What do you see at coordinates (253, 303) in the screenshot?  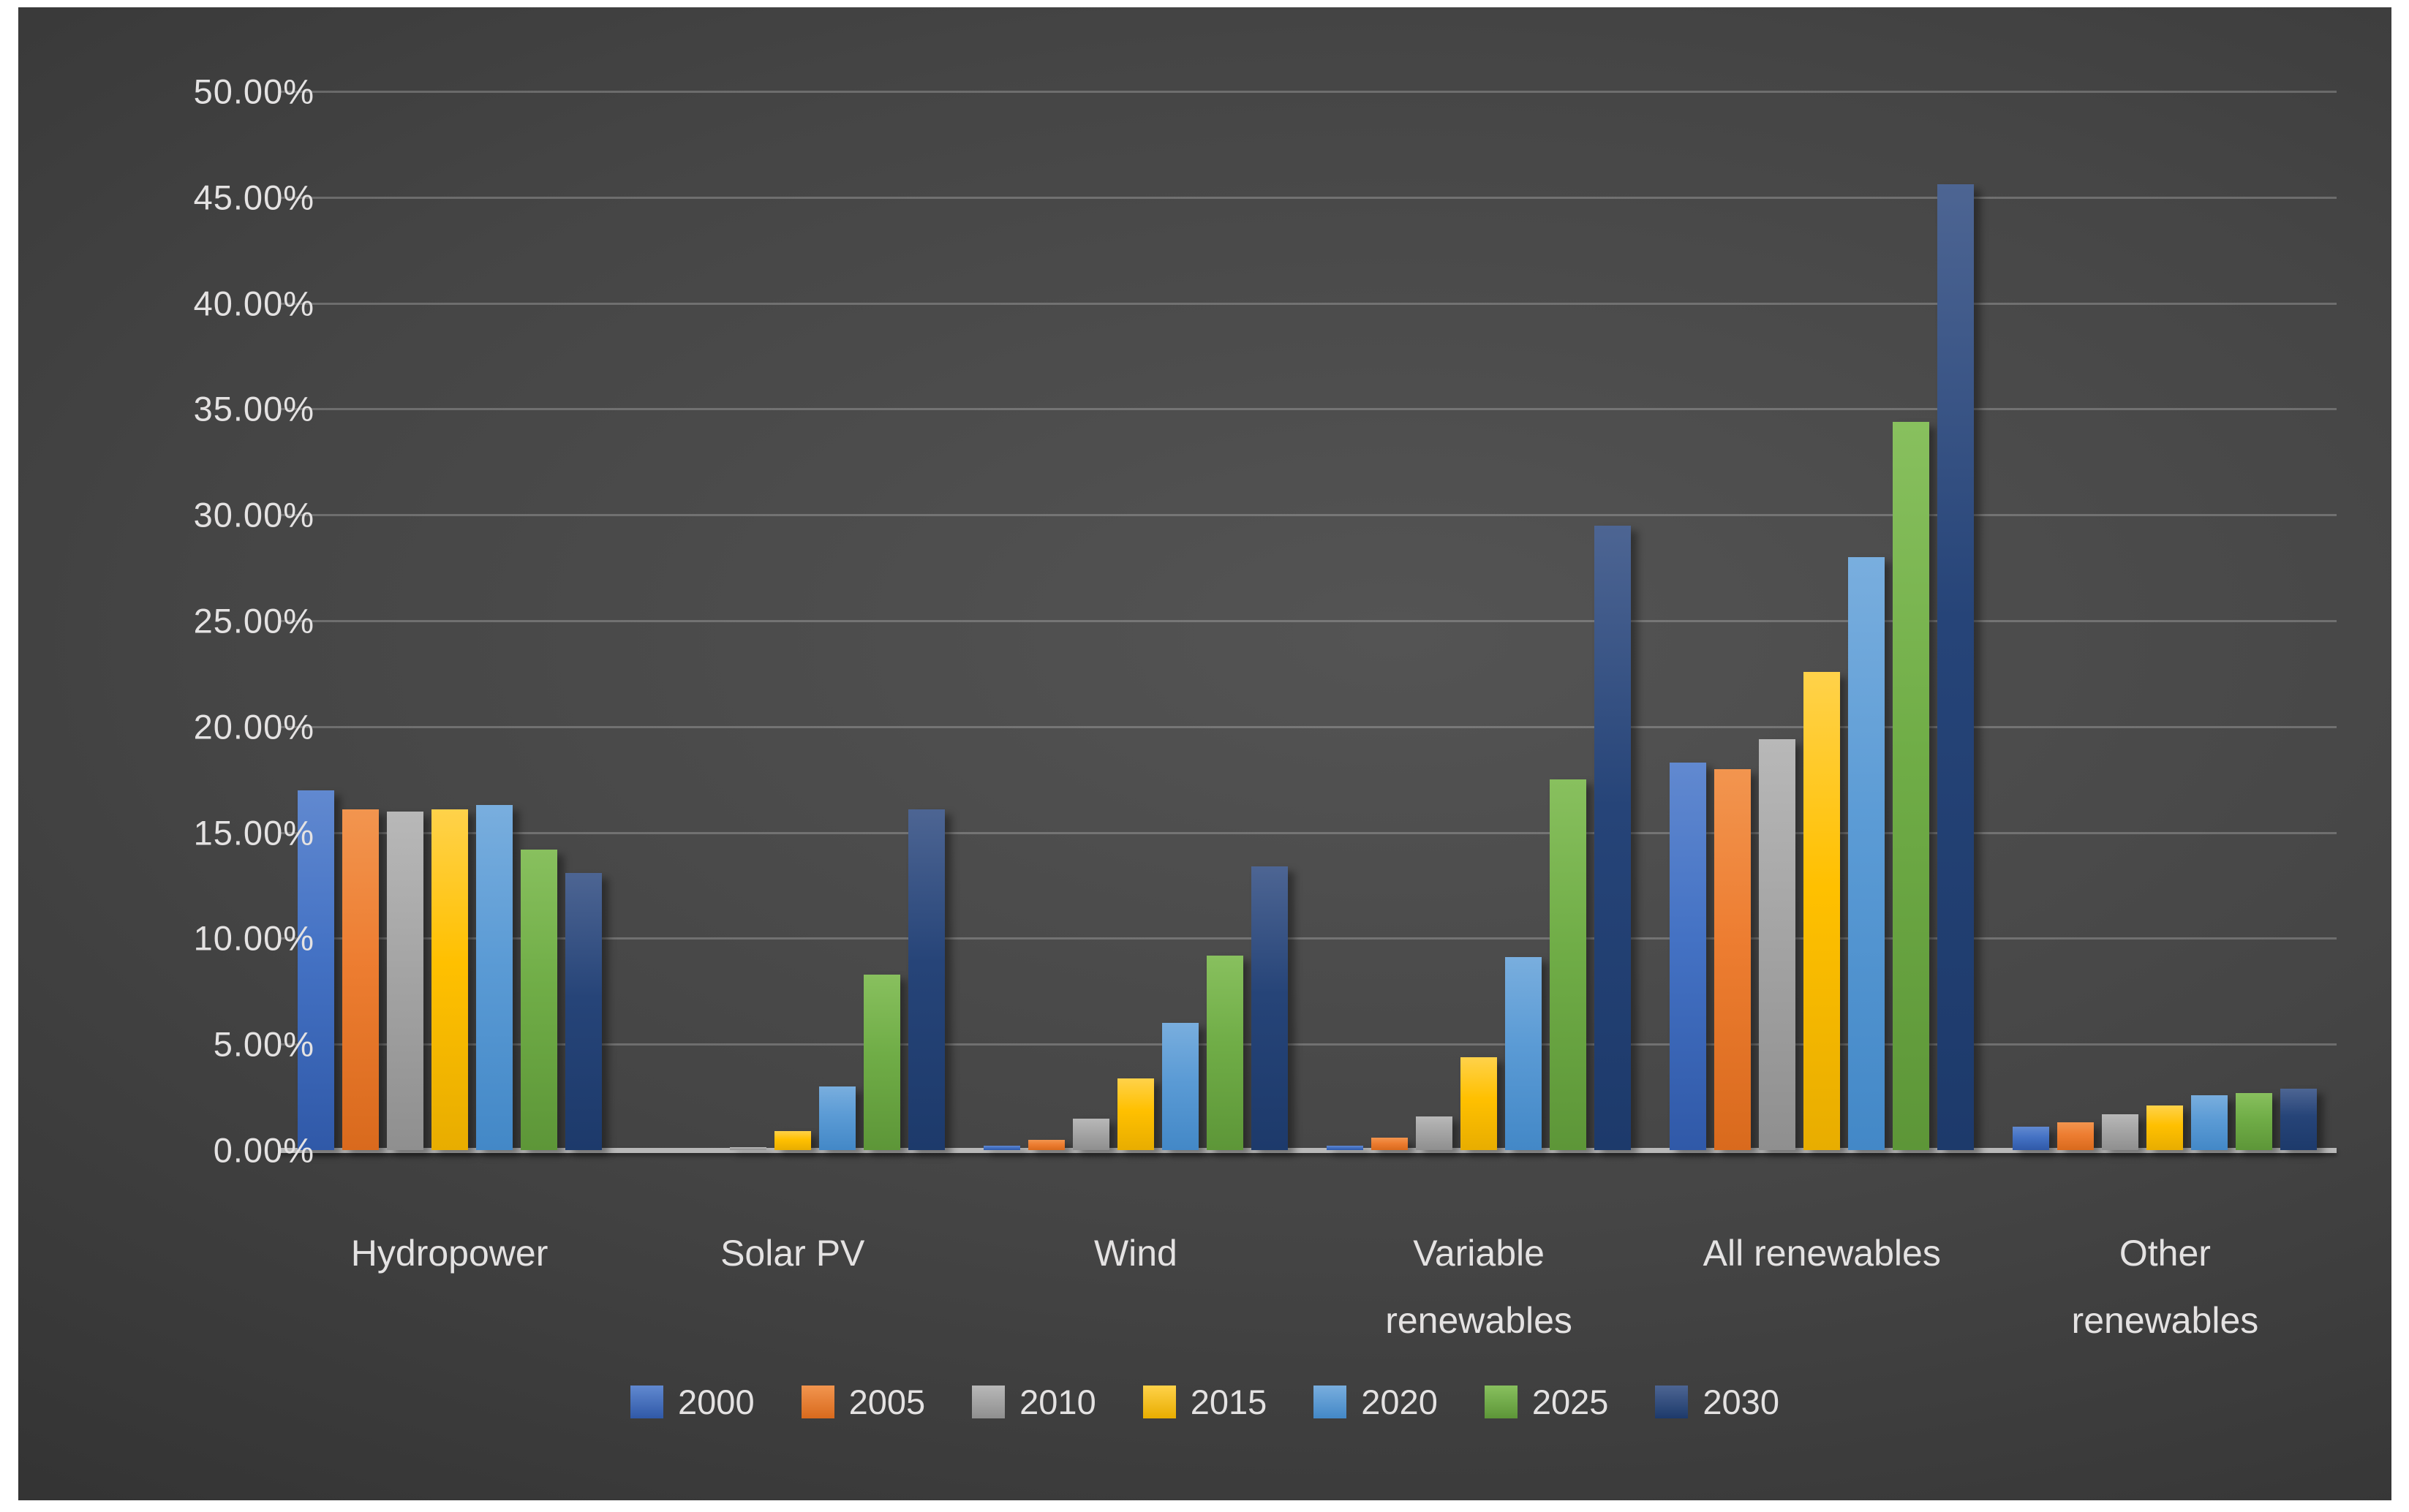 I see `y-tick-label-40pct: 40.00%` at bounding box center [253, 303].